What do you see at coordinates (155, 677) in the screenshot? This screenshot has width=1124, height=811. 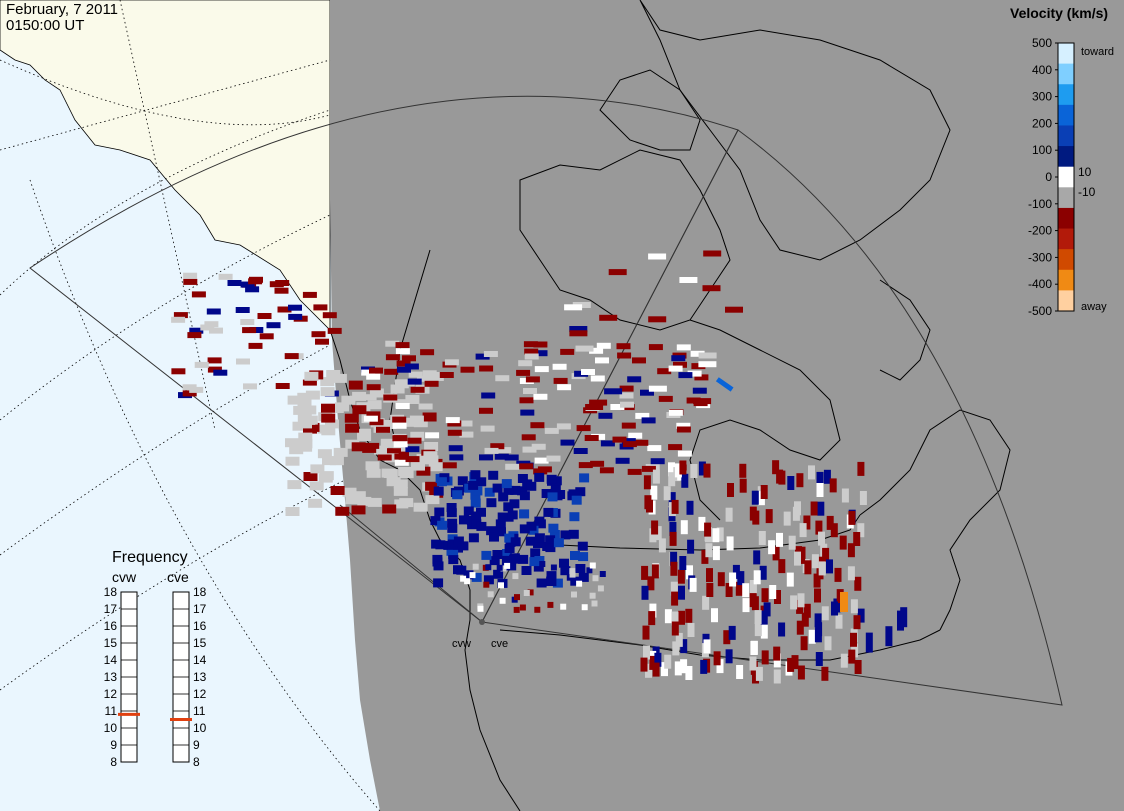 I see `frequency-panel: 18 17 16 15 14 13 12 11 10 9 8 18 17 16 15 14 13 12 11 10 9 8` at bounding box center [155, 677].